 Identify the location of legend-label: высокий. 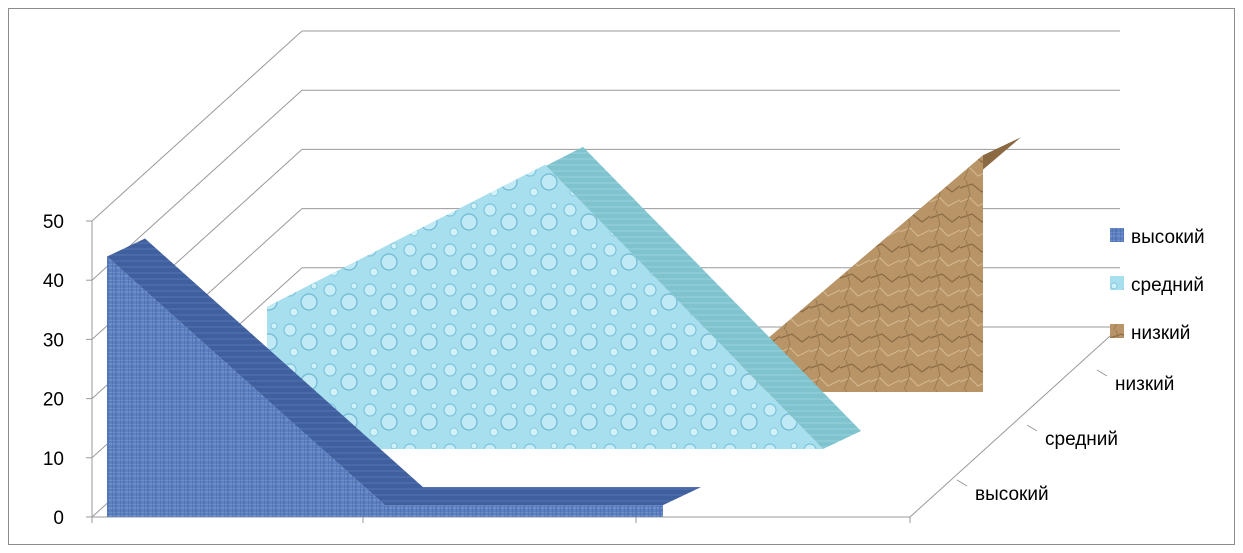
(1168, 237).